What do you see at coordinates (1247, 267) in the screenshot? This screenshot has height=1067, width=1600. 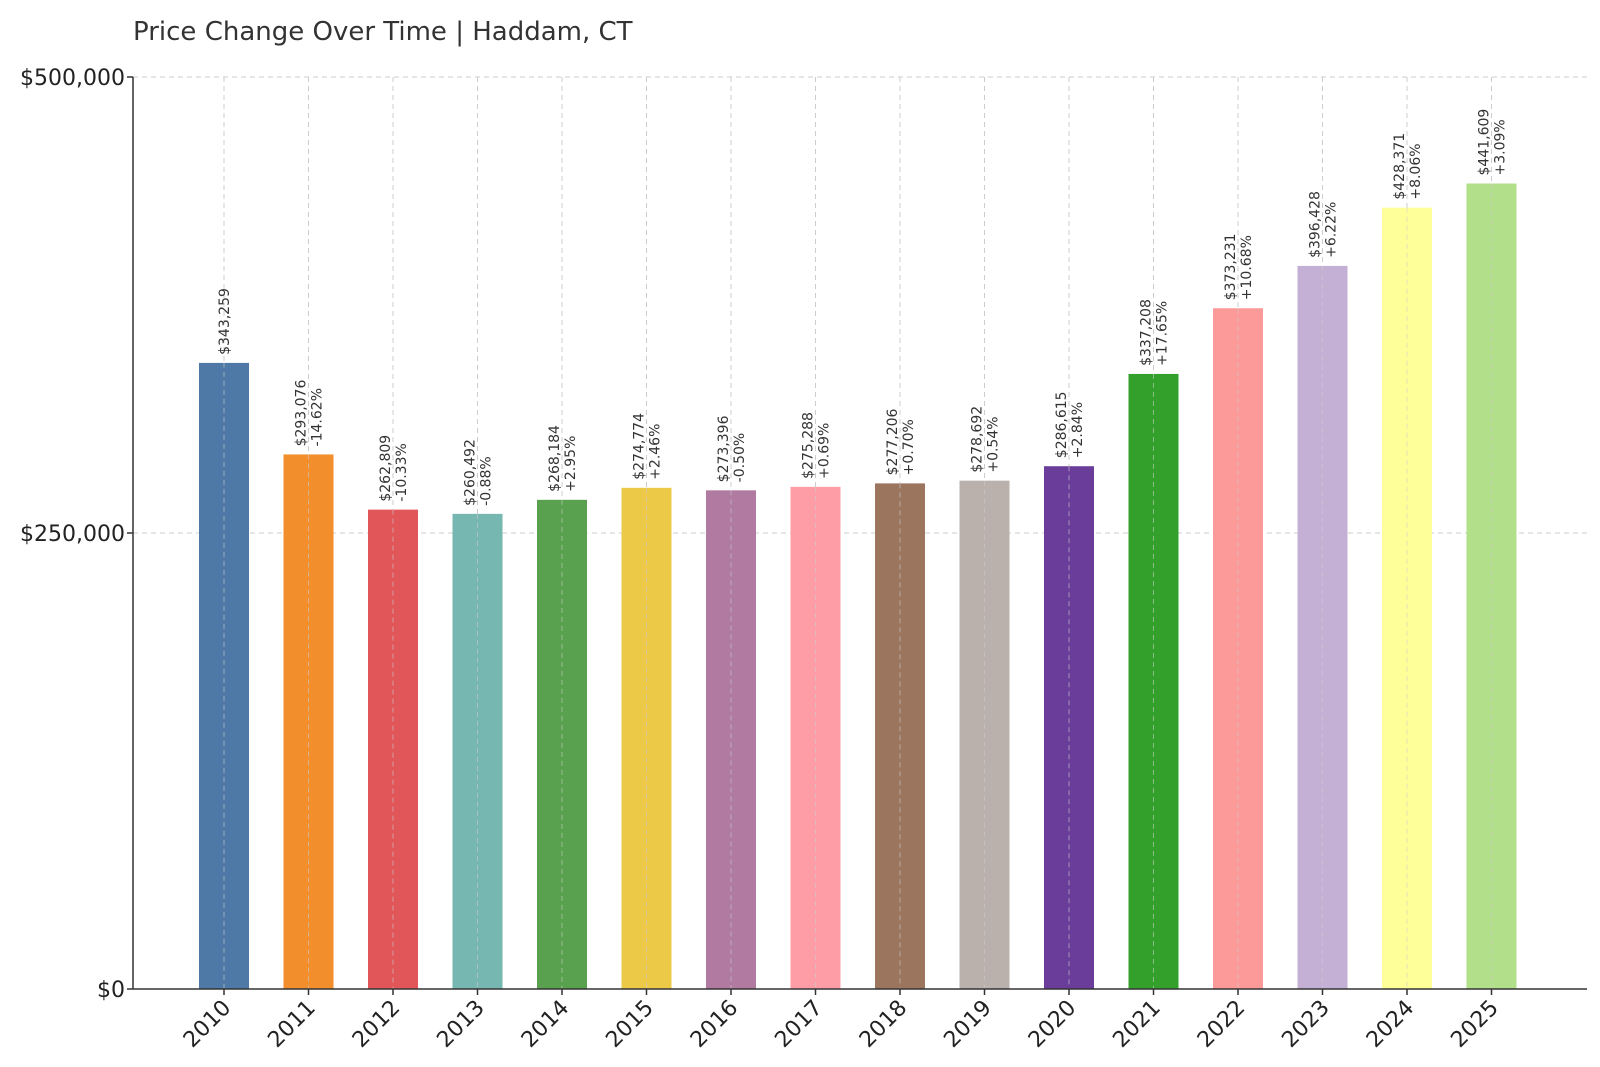 I see `change-label: +10.68%` at bounding box center [1247, 267].